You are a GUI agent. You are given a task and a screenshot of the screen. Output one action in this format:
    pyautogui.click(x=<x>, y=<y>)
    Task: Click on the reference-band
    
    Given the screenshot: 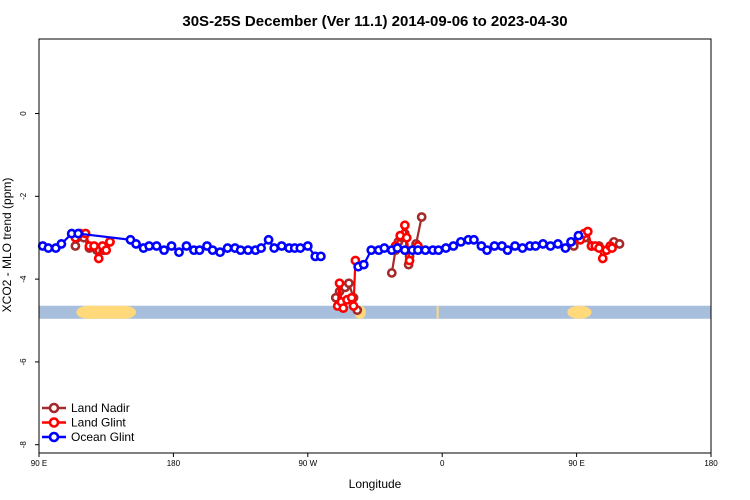 What is the action you would take?
    pyautogui.click(x=375, y=312)
    